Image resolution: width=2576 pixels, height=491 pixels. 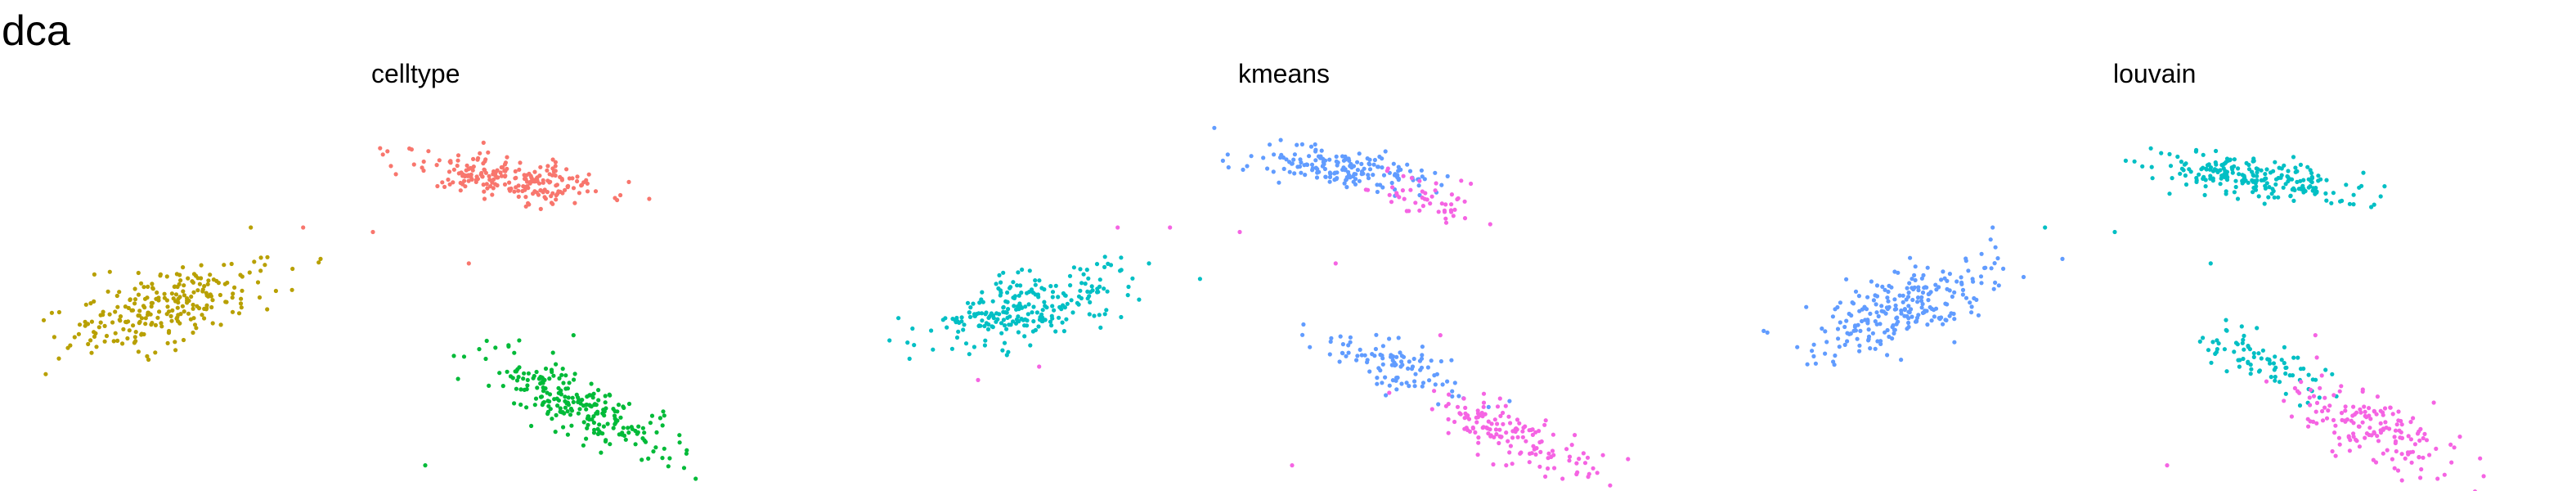 I want to click on point-cluster, so click(x=2268, y=363).